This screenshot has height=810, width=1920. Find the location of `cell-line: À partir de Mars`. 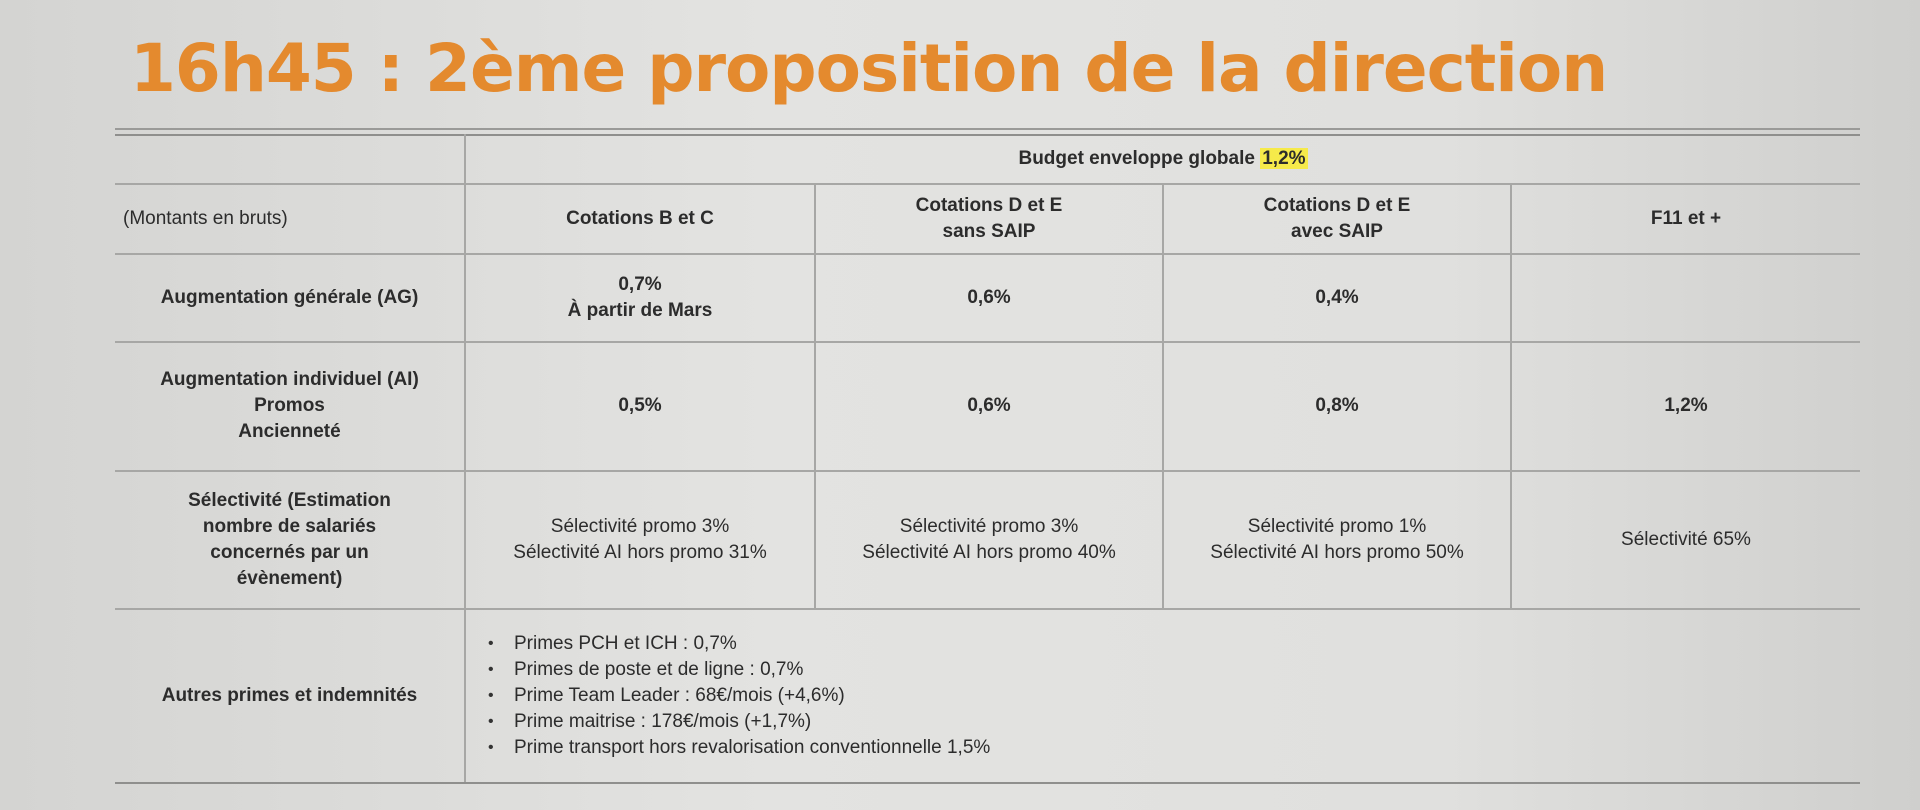

cell-line: À partir de Mars is located at coordinates (640, 310).